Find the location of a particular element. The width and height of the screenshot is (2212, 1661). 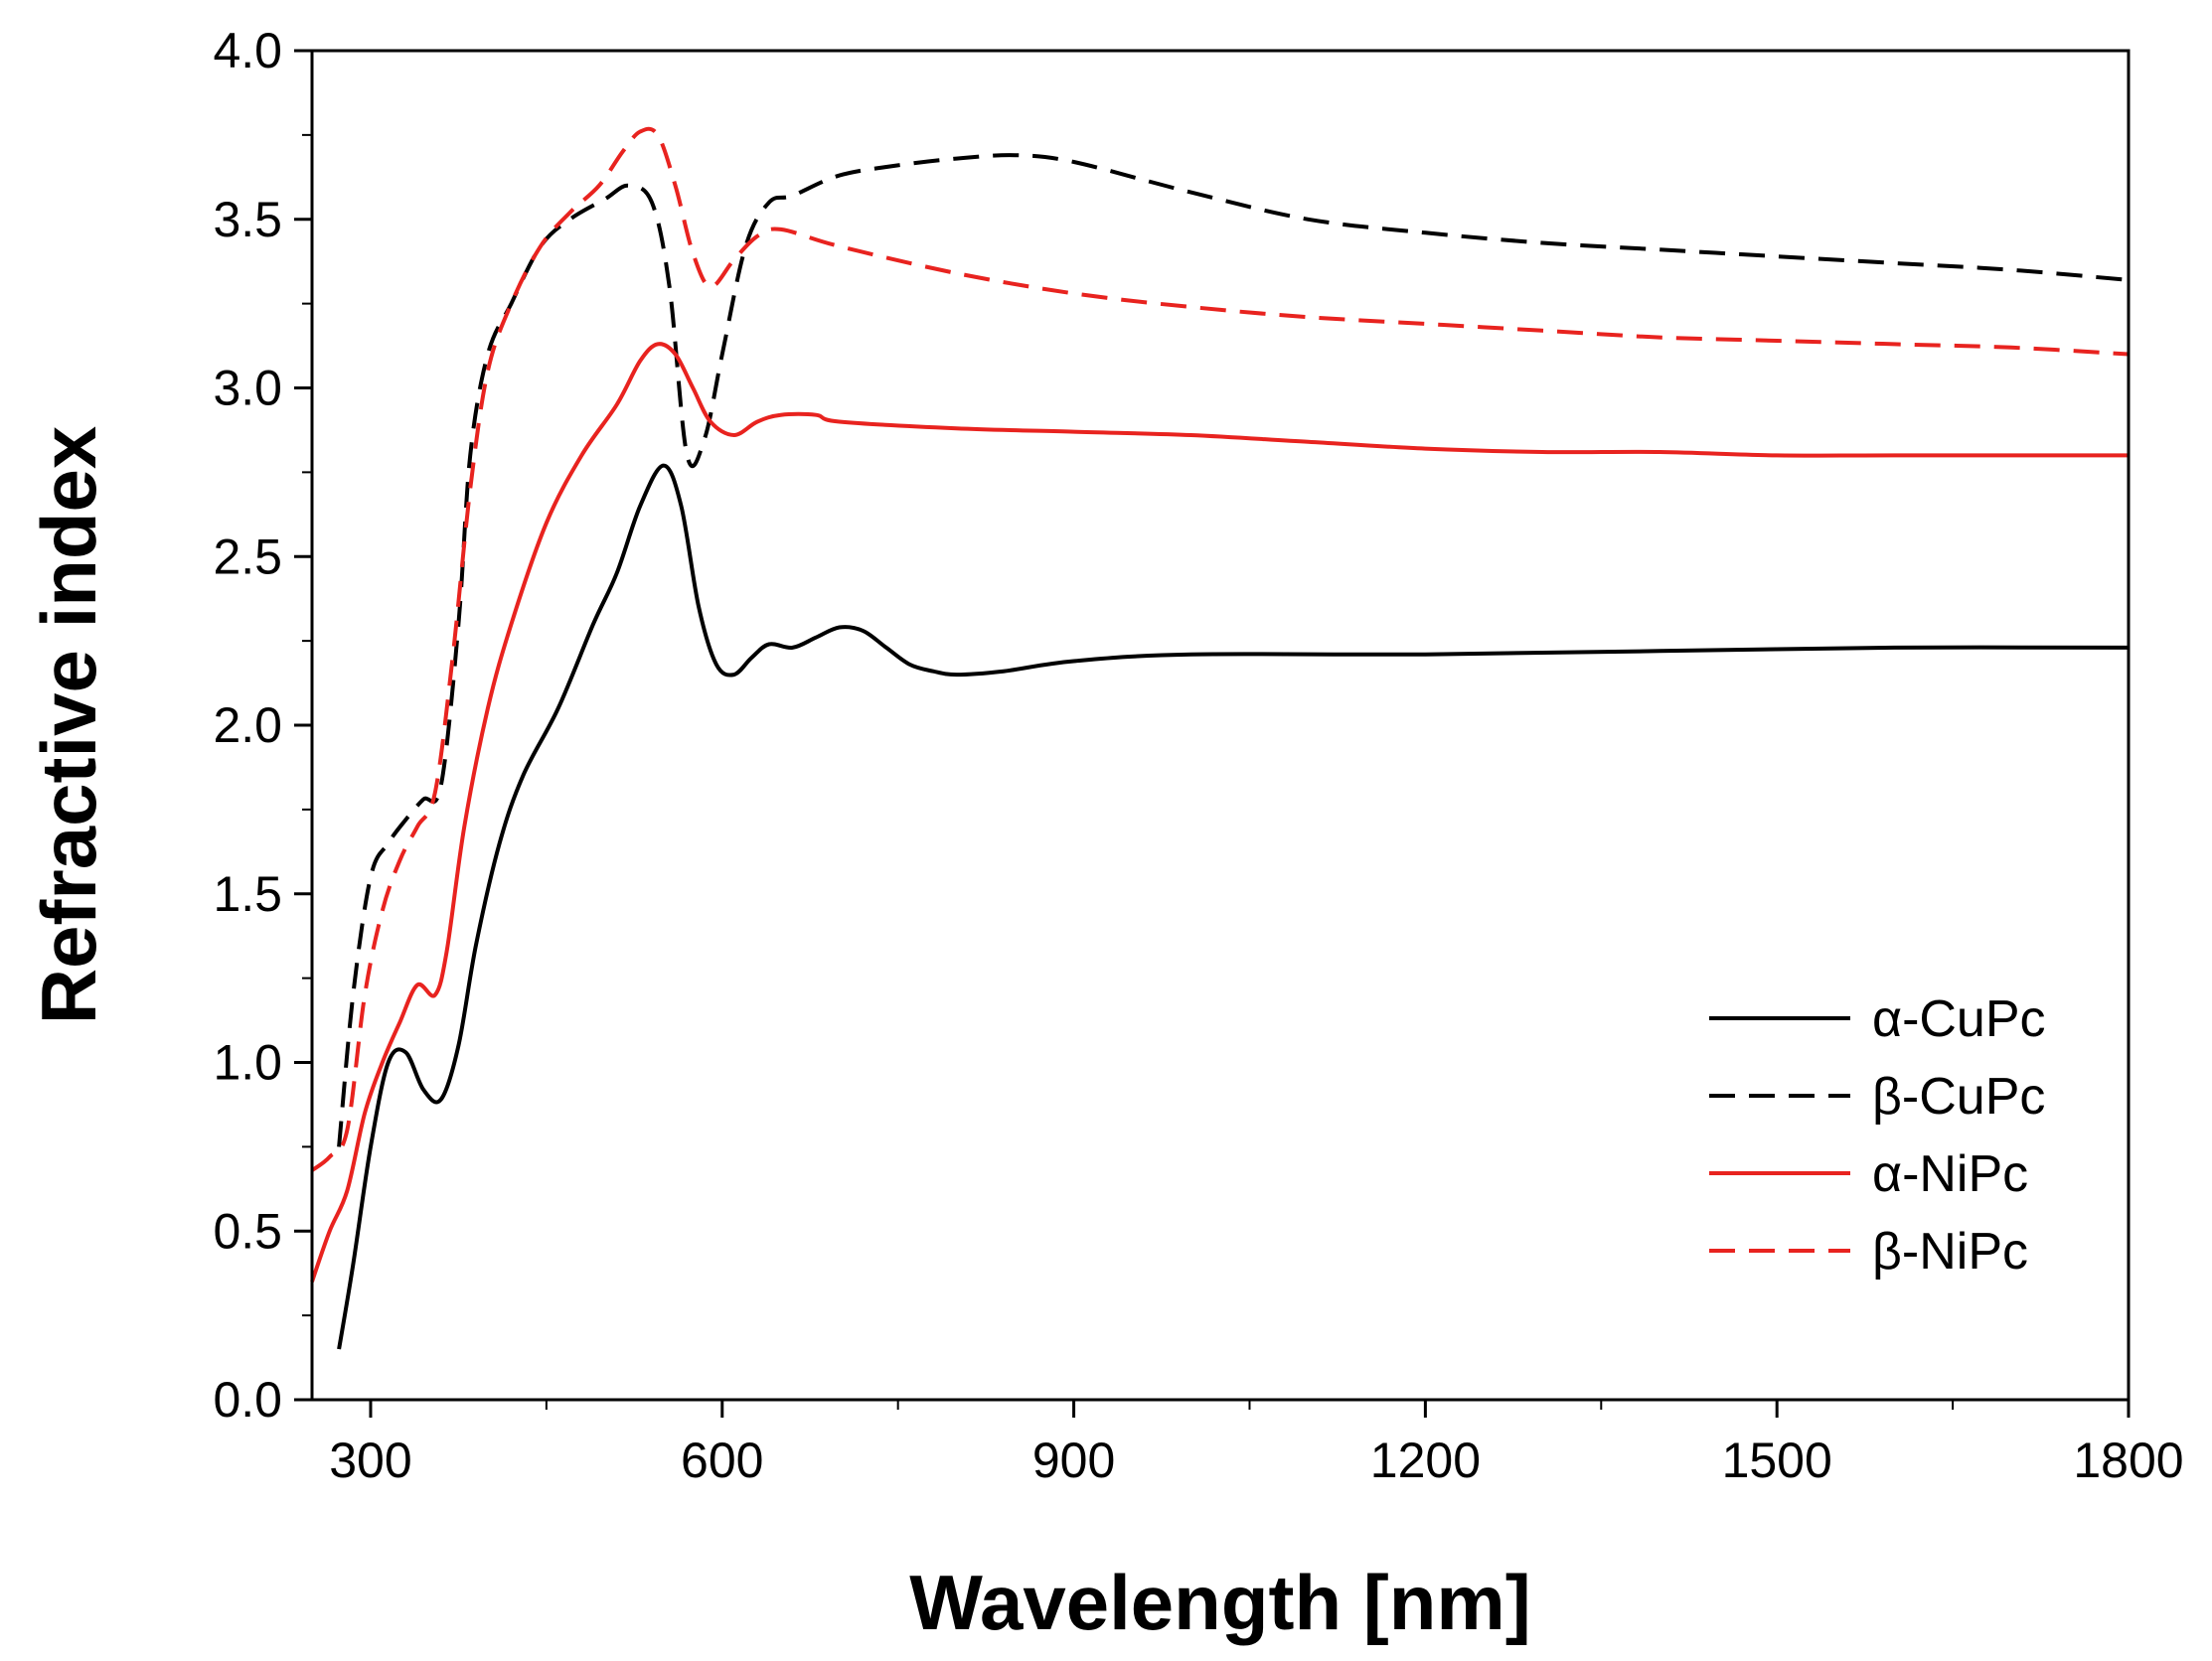

x-axis-title: Wavelength [nm] is located at coordinates (1219, 1602).